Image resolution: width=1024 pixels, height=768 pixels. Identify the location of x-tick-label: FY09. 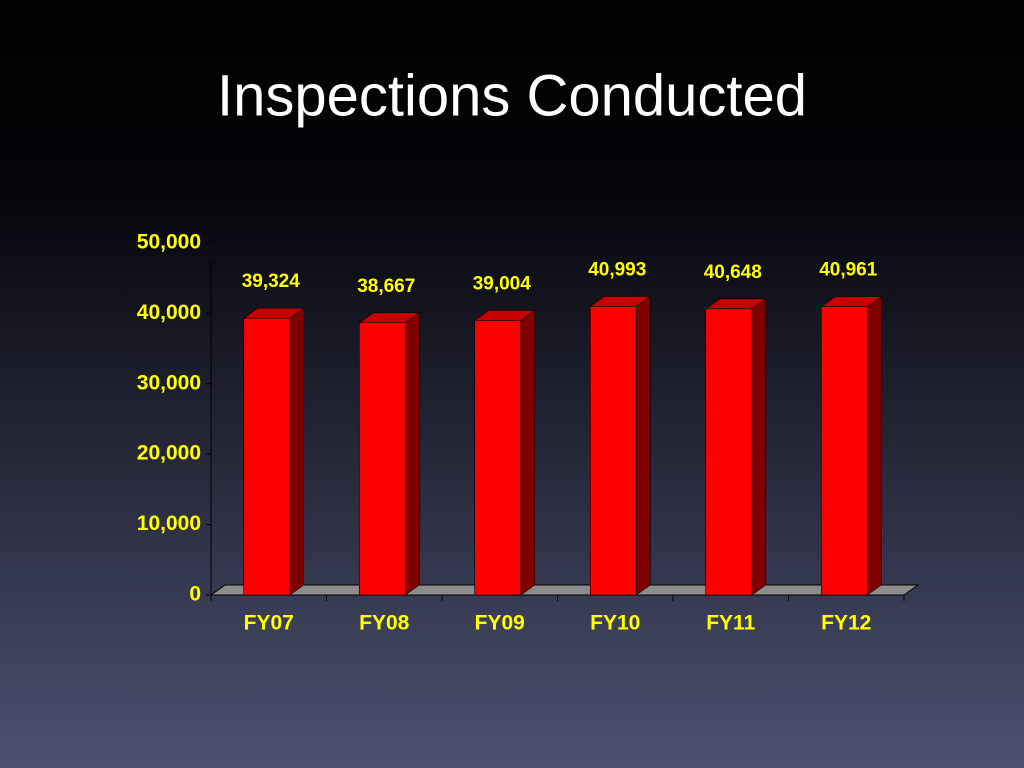
(500, 623).